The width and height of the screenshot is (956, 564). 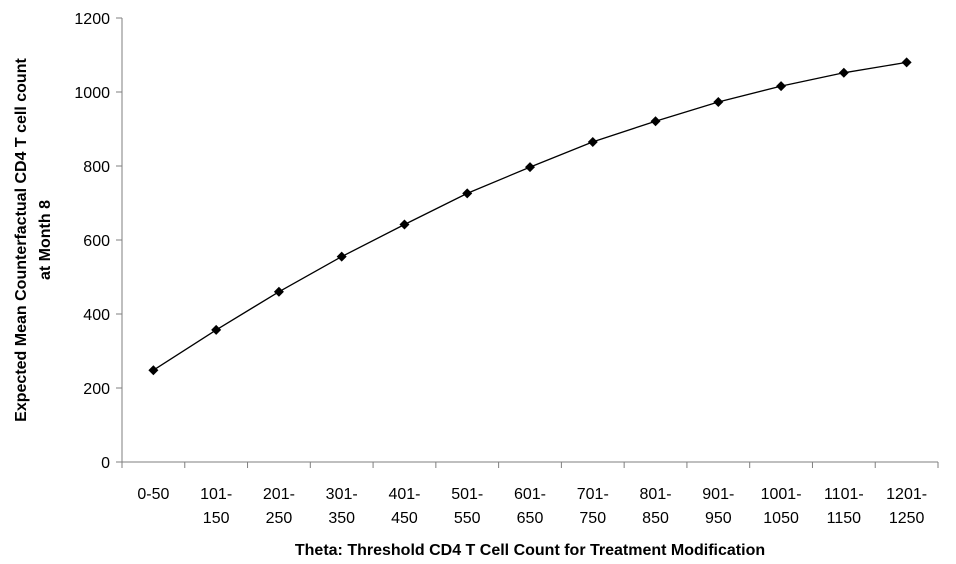 What do you see at coordinates (92, 19) in the screenshot?
I see `y-tick-label: 1200` at bounding box center [92, 19].